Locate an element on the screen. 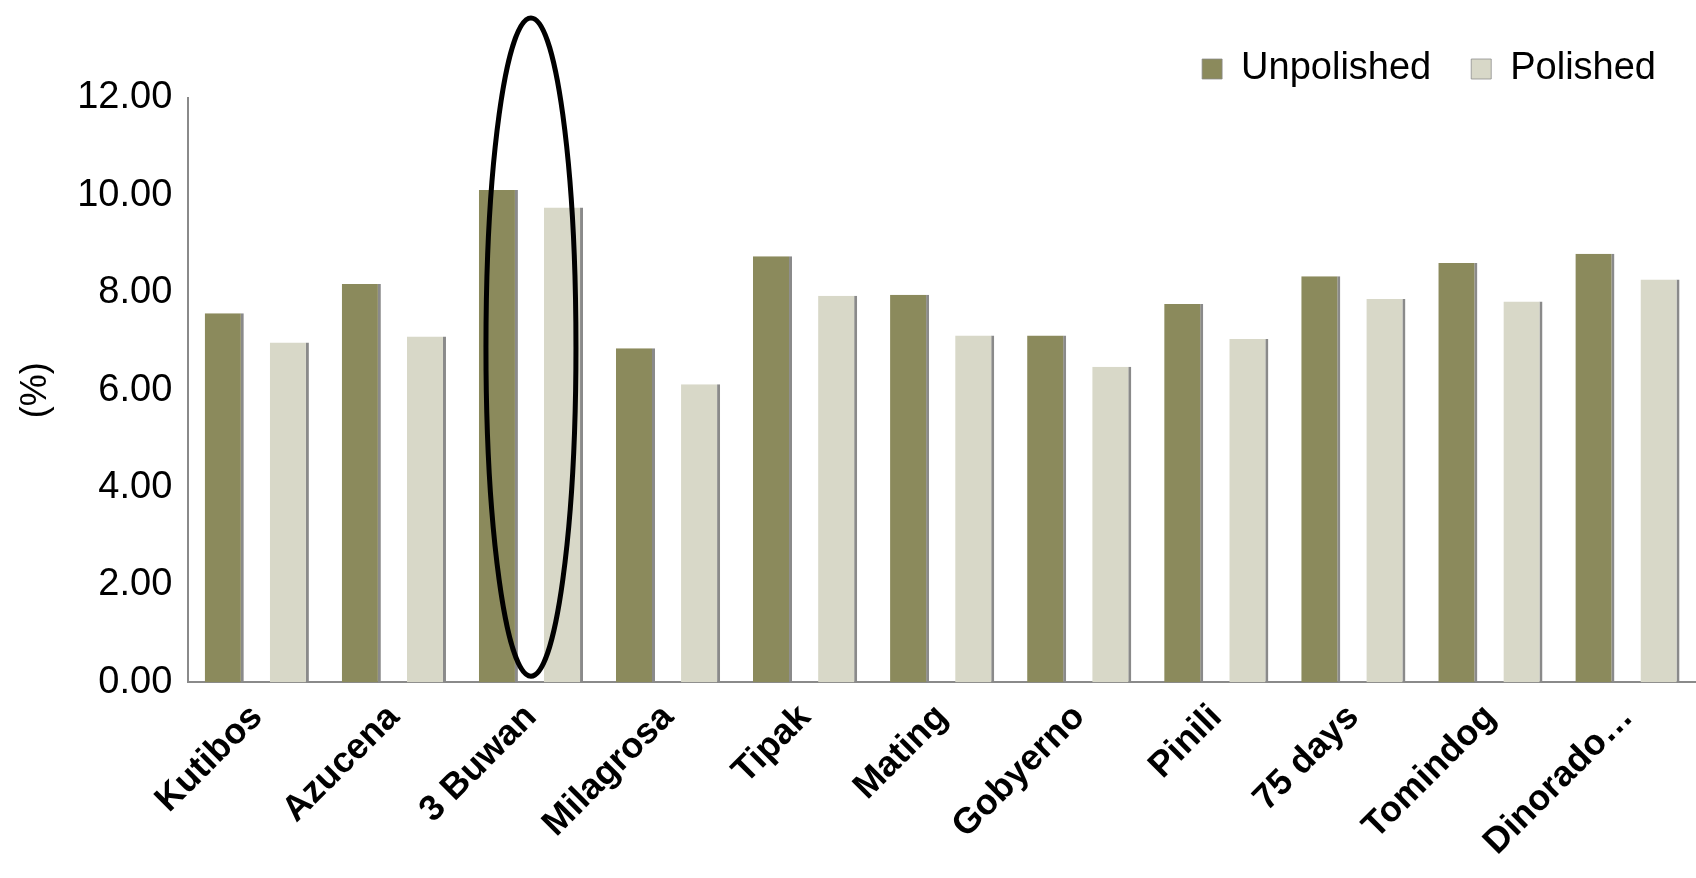 The height and width of the screenshot is (878, 1696). legend-label: Unpolished is located at coordinates (1336, 66).